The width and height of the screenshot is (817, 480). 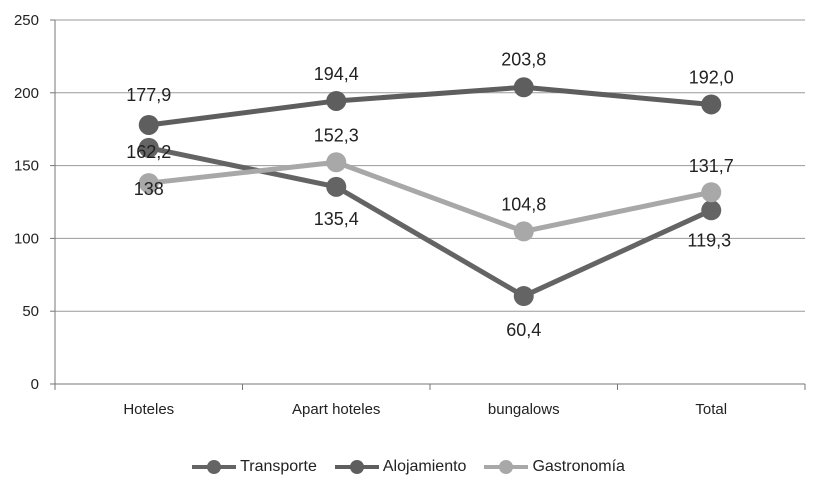 What do you see at coordinates (26, 20) in the screenshot?
I see `y-tick-label: 250` at bounding box center [26, 20].